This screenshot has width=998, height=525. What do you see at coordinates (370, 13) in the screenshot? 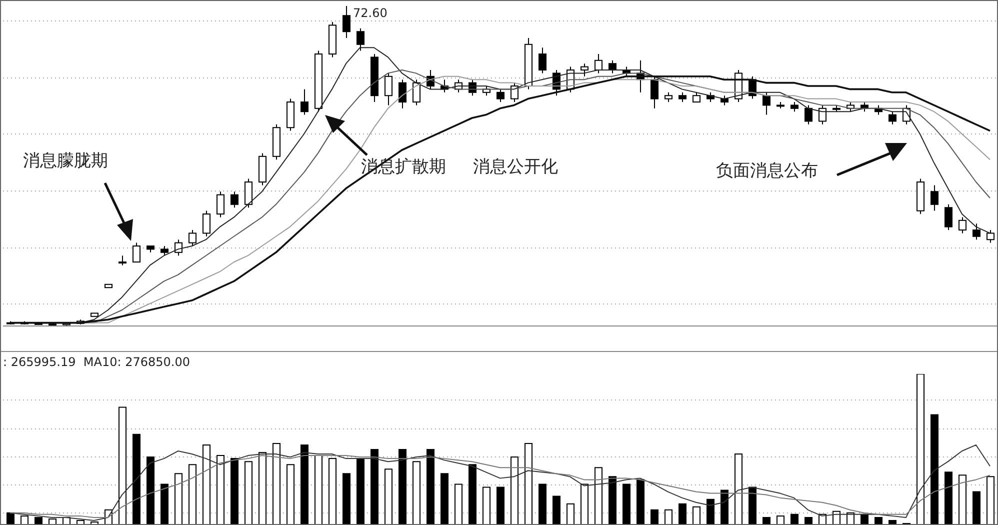
I see `annotation: 72.60` at bounding box center [370, 13].